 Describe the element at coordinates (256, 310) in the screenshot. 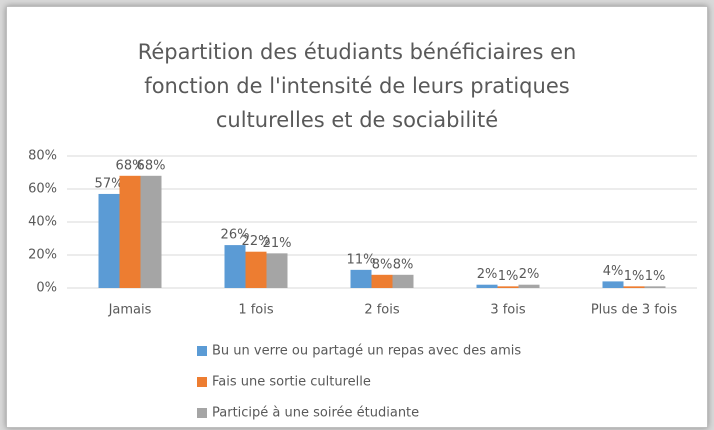

I see `x-tick-label: 1 fois` at that location.